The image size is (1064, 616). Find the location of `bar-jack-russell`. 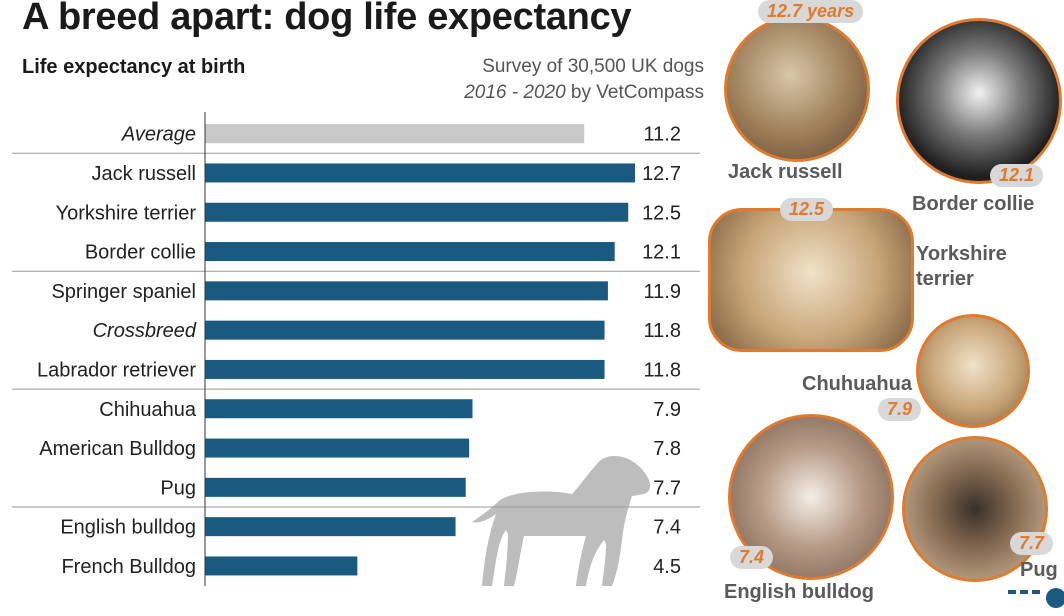

bar-jack-russell is located at coordinates (420, 173).